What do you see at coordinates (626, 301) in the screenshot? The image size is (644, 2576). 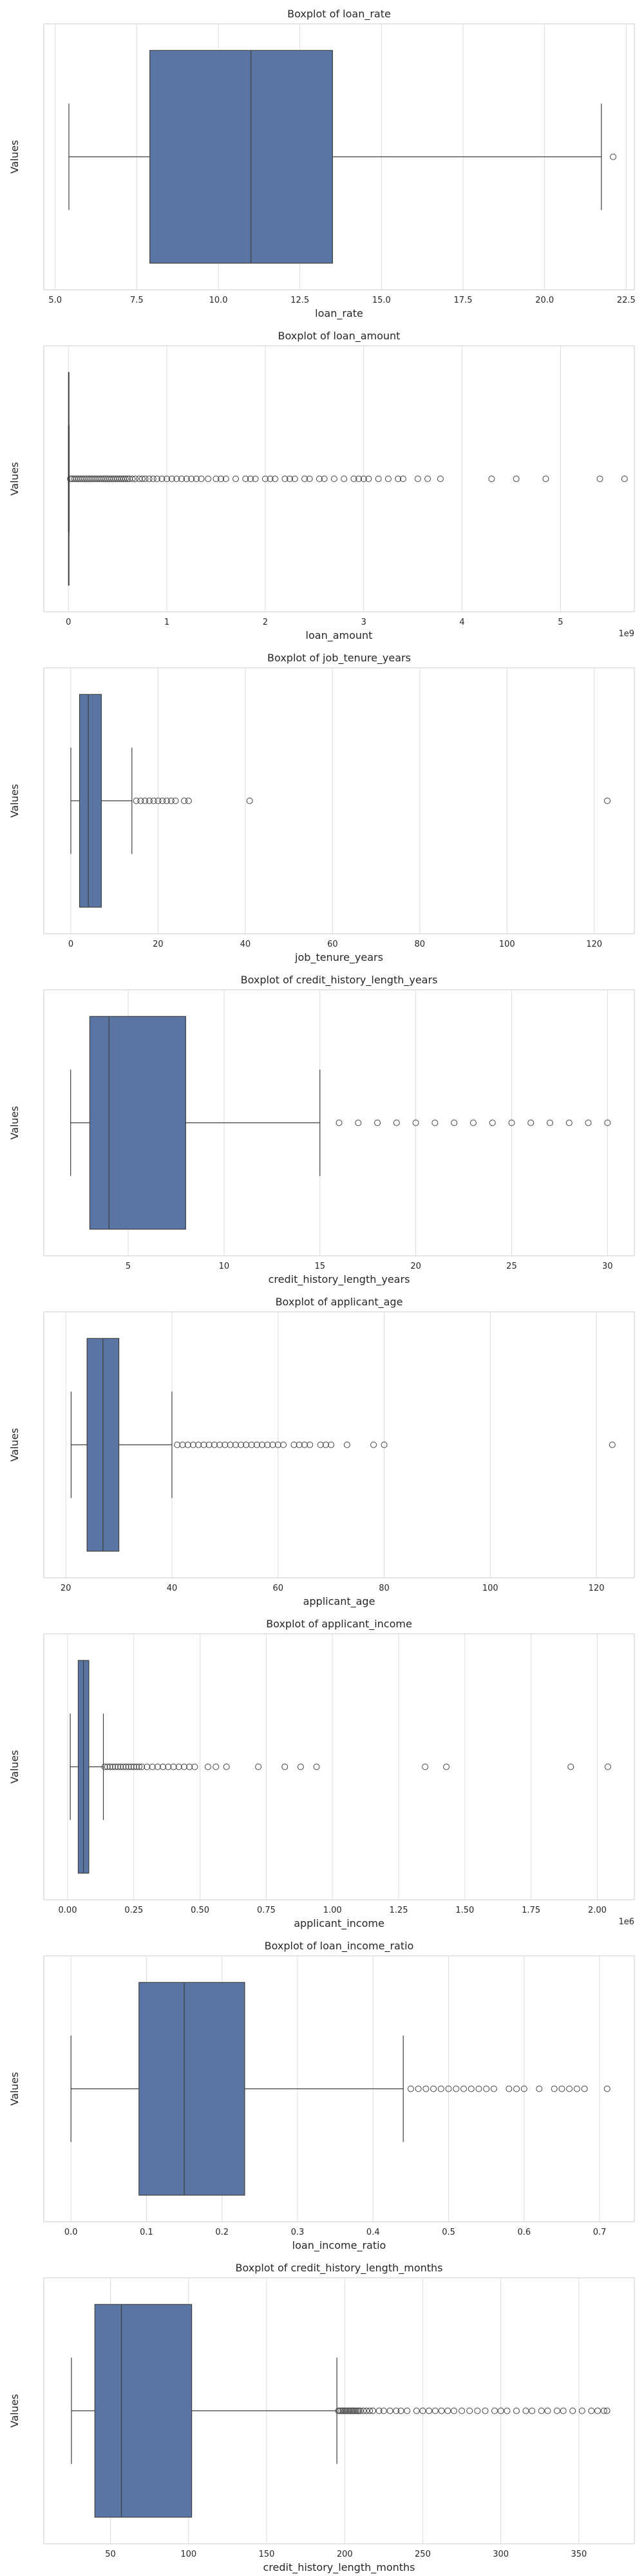 I see `x-tick-label: 22.5` at bounding box center [626, 301].